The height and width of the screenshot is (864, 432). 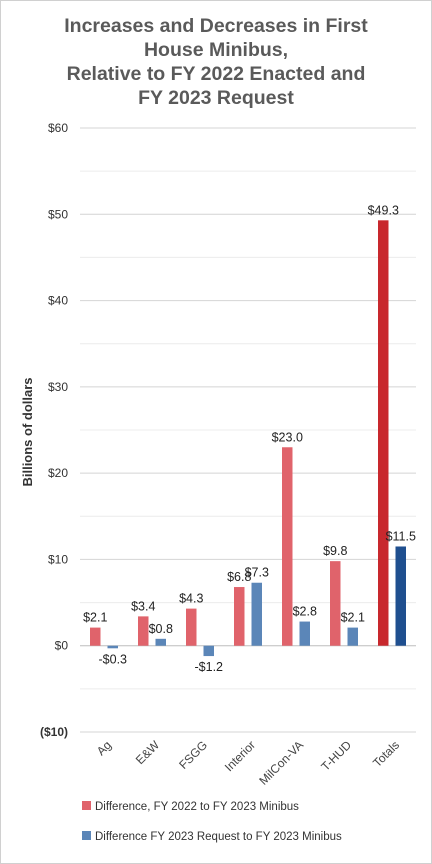 What do you see at coordinates (62, 646) in the screenshot?
I see `y-tick-label: $0` at bounding box center [62, 646].